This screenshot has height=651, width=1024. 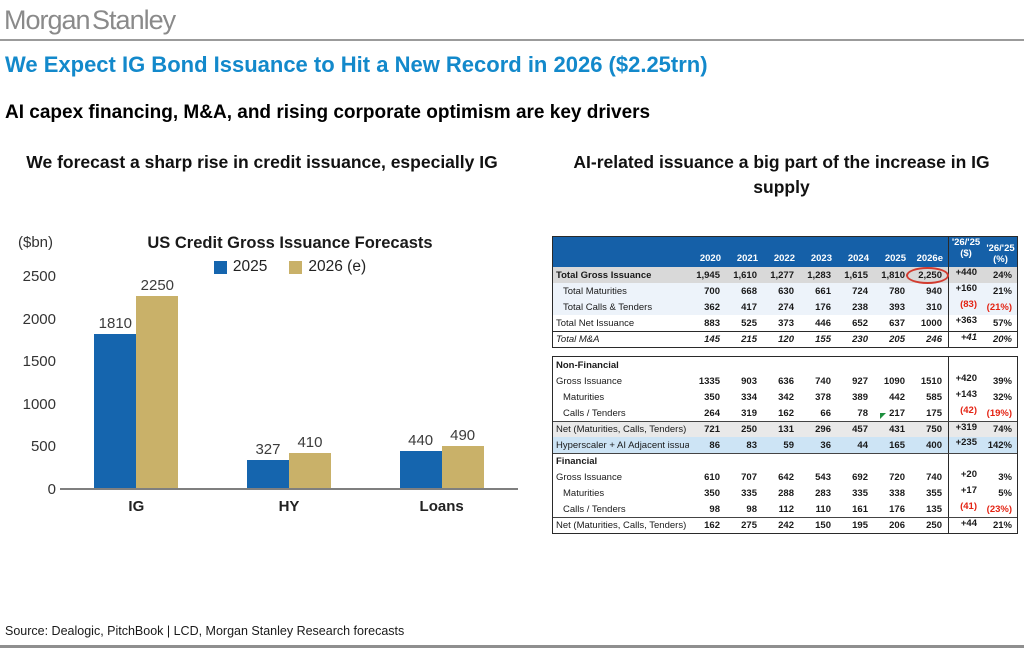 I want to click on table-header-cell: 2021, so click(x=747, y=258).